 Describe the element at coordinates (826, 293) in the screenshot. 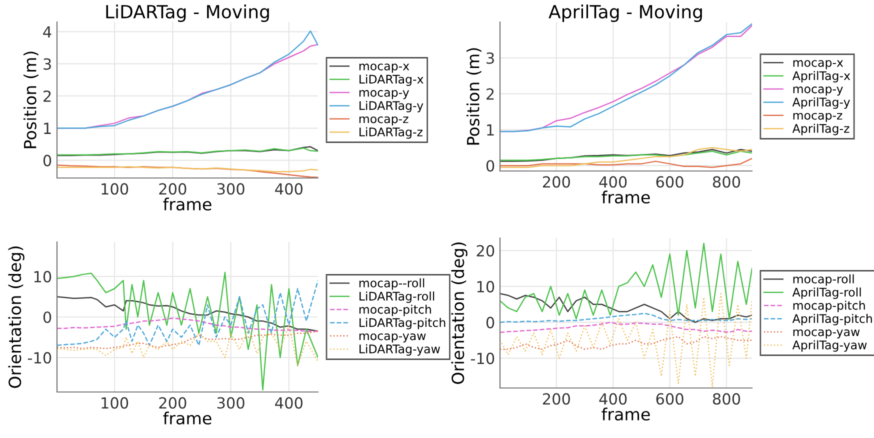

I see `legend-label: AprilTag-roll` at that location.